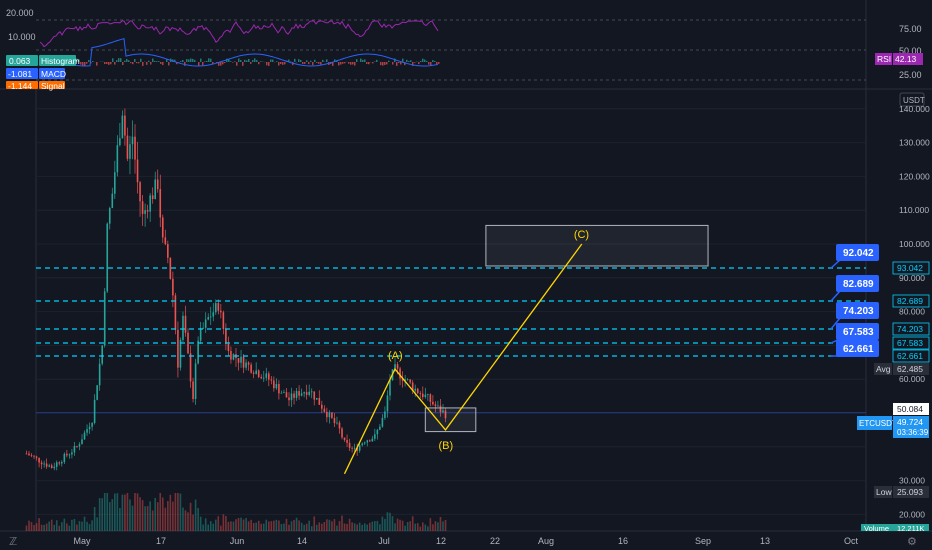  Describe the element at coordinates (441, 541) in the screenshot. I see `time-tick: 12` at that location.